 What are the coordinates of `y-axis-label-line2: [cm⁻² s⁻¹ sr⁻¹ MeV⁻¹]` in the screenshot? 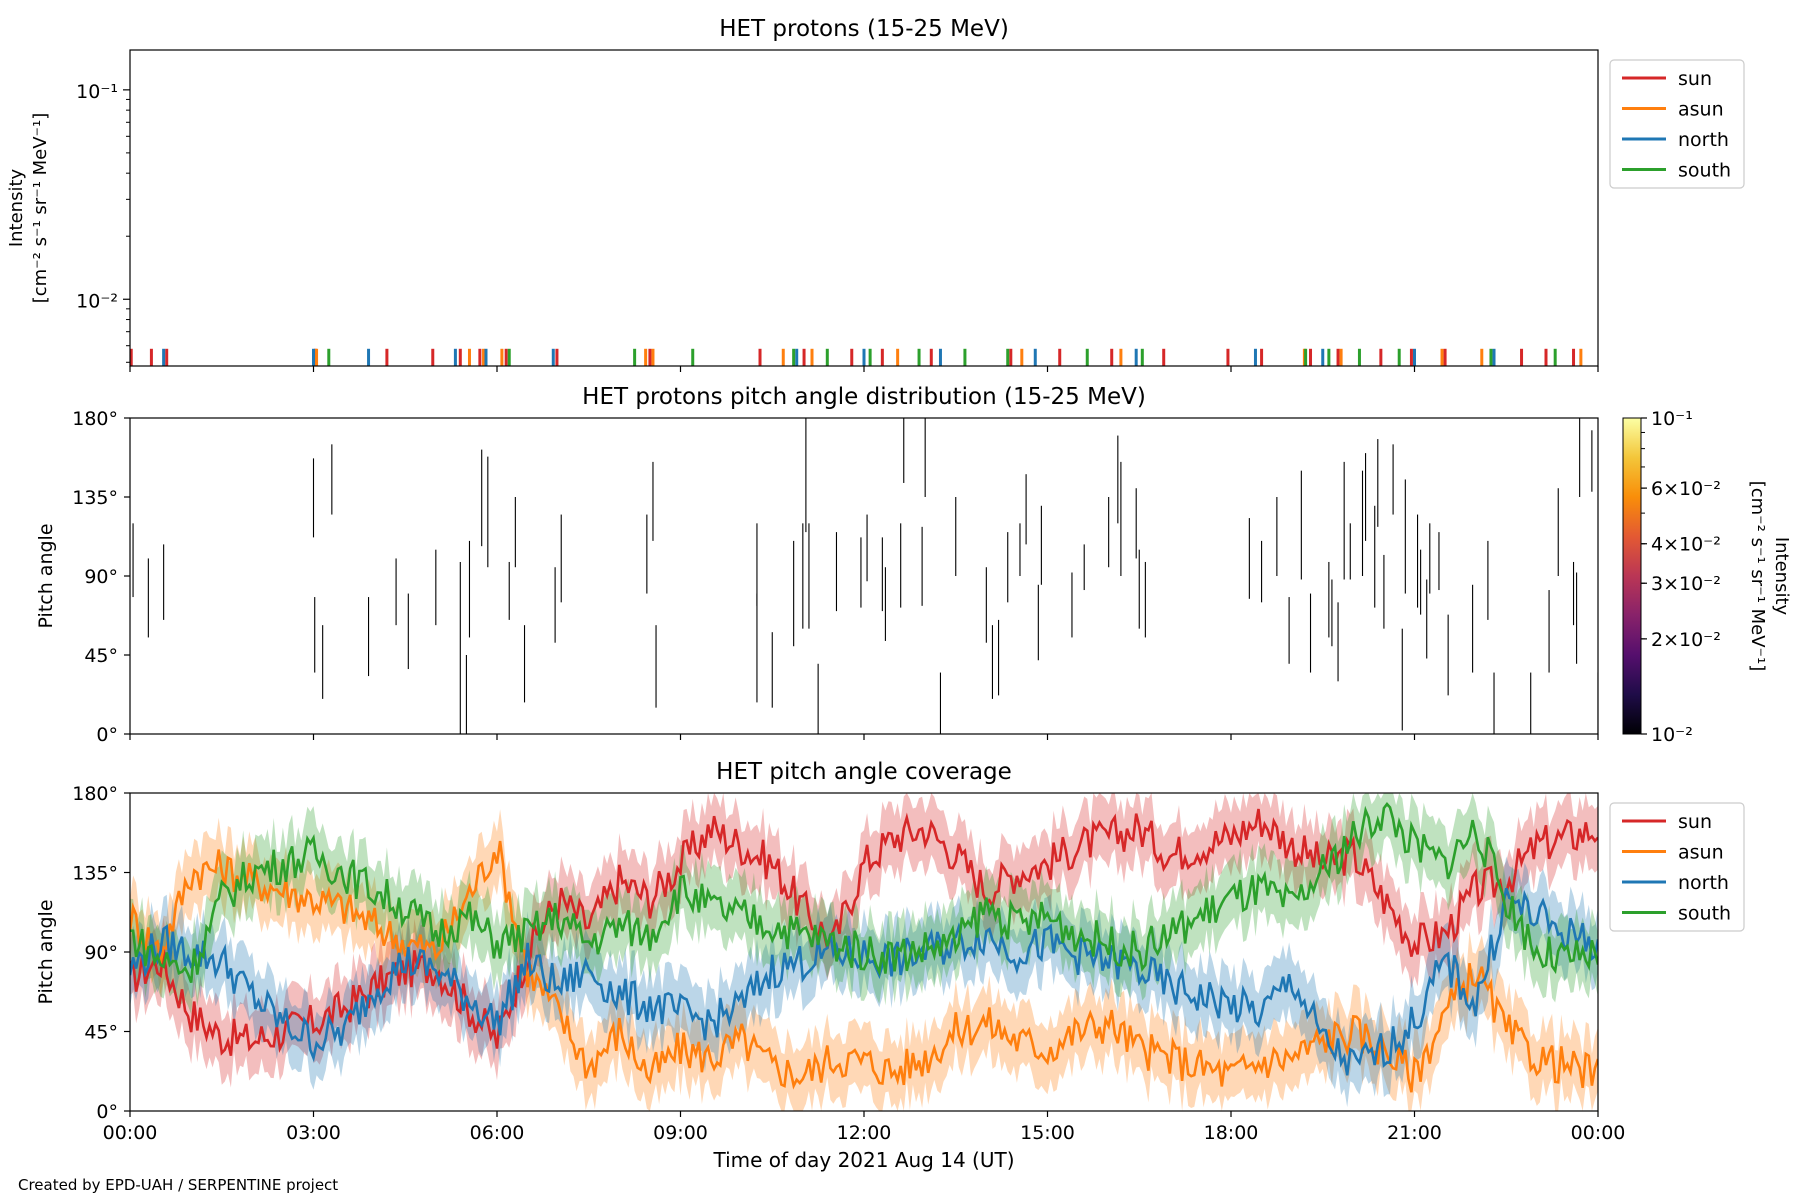 It's located at (40, 208).